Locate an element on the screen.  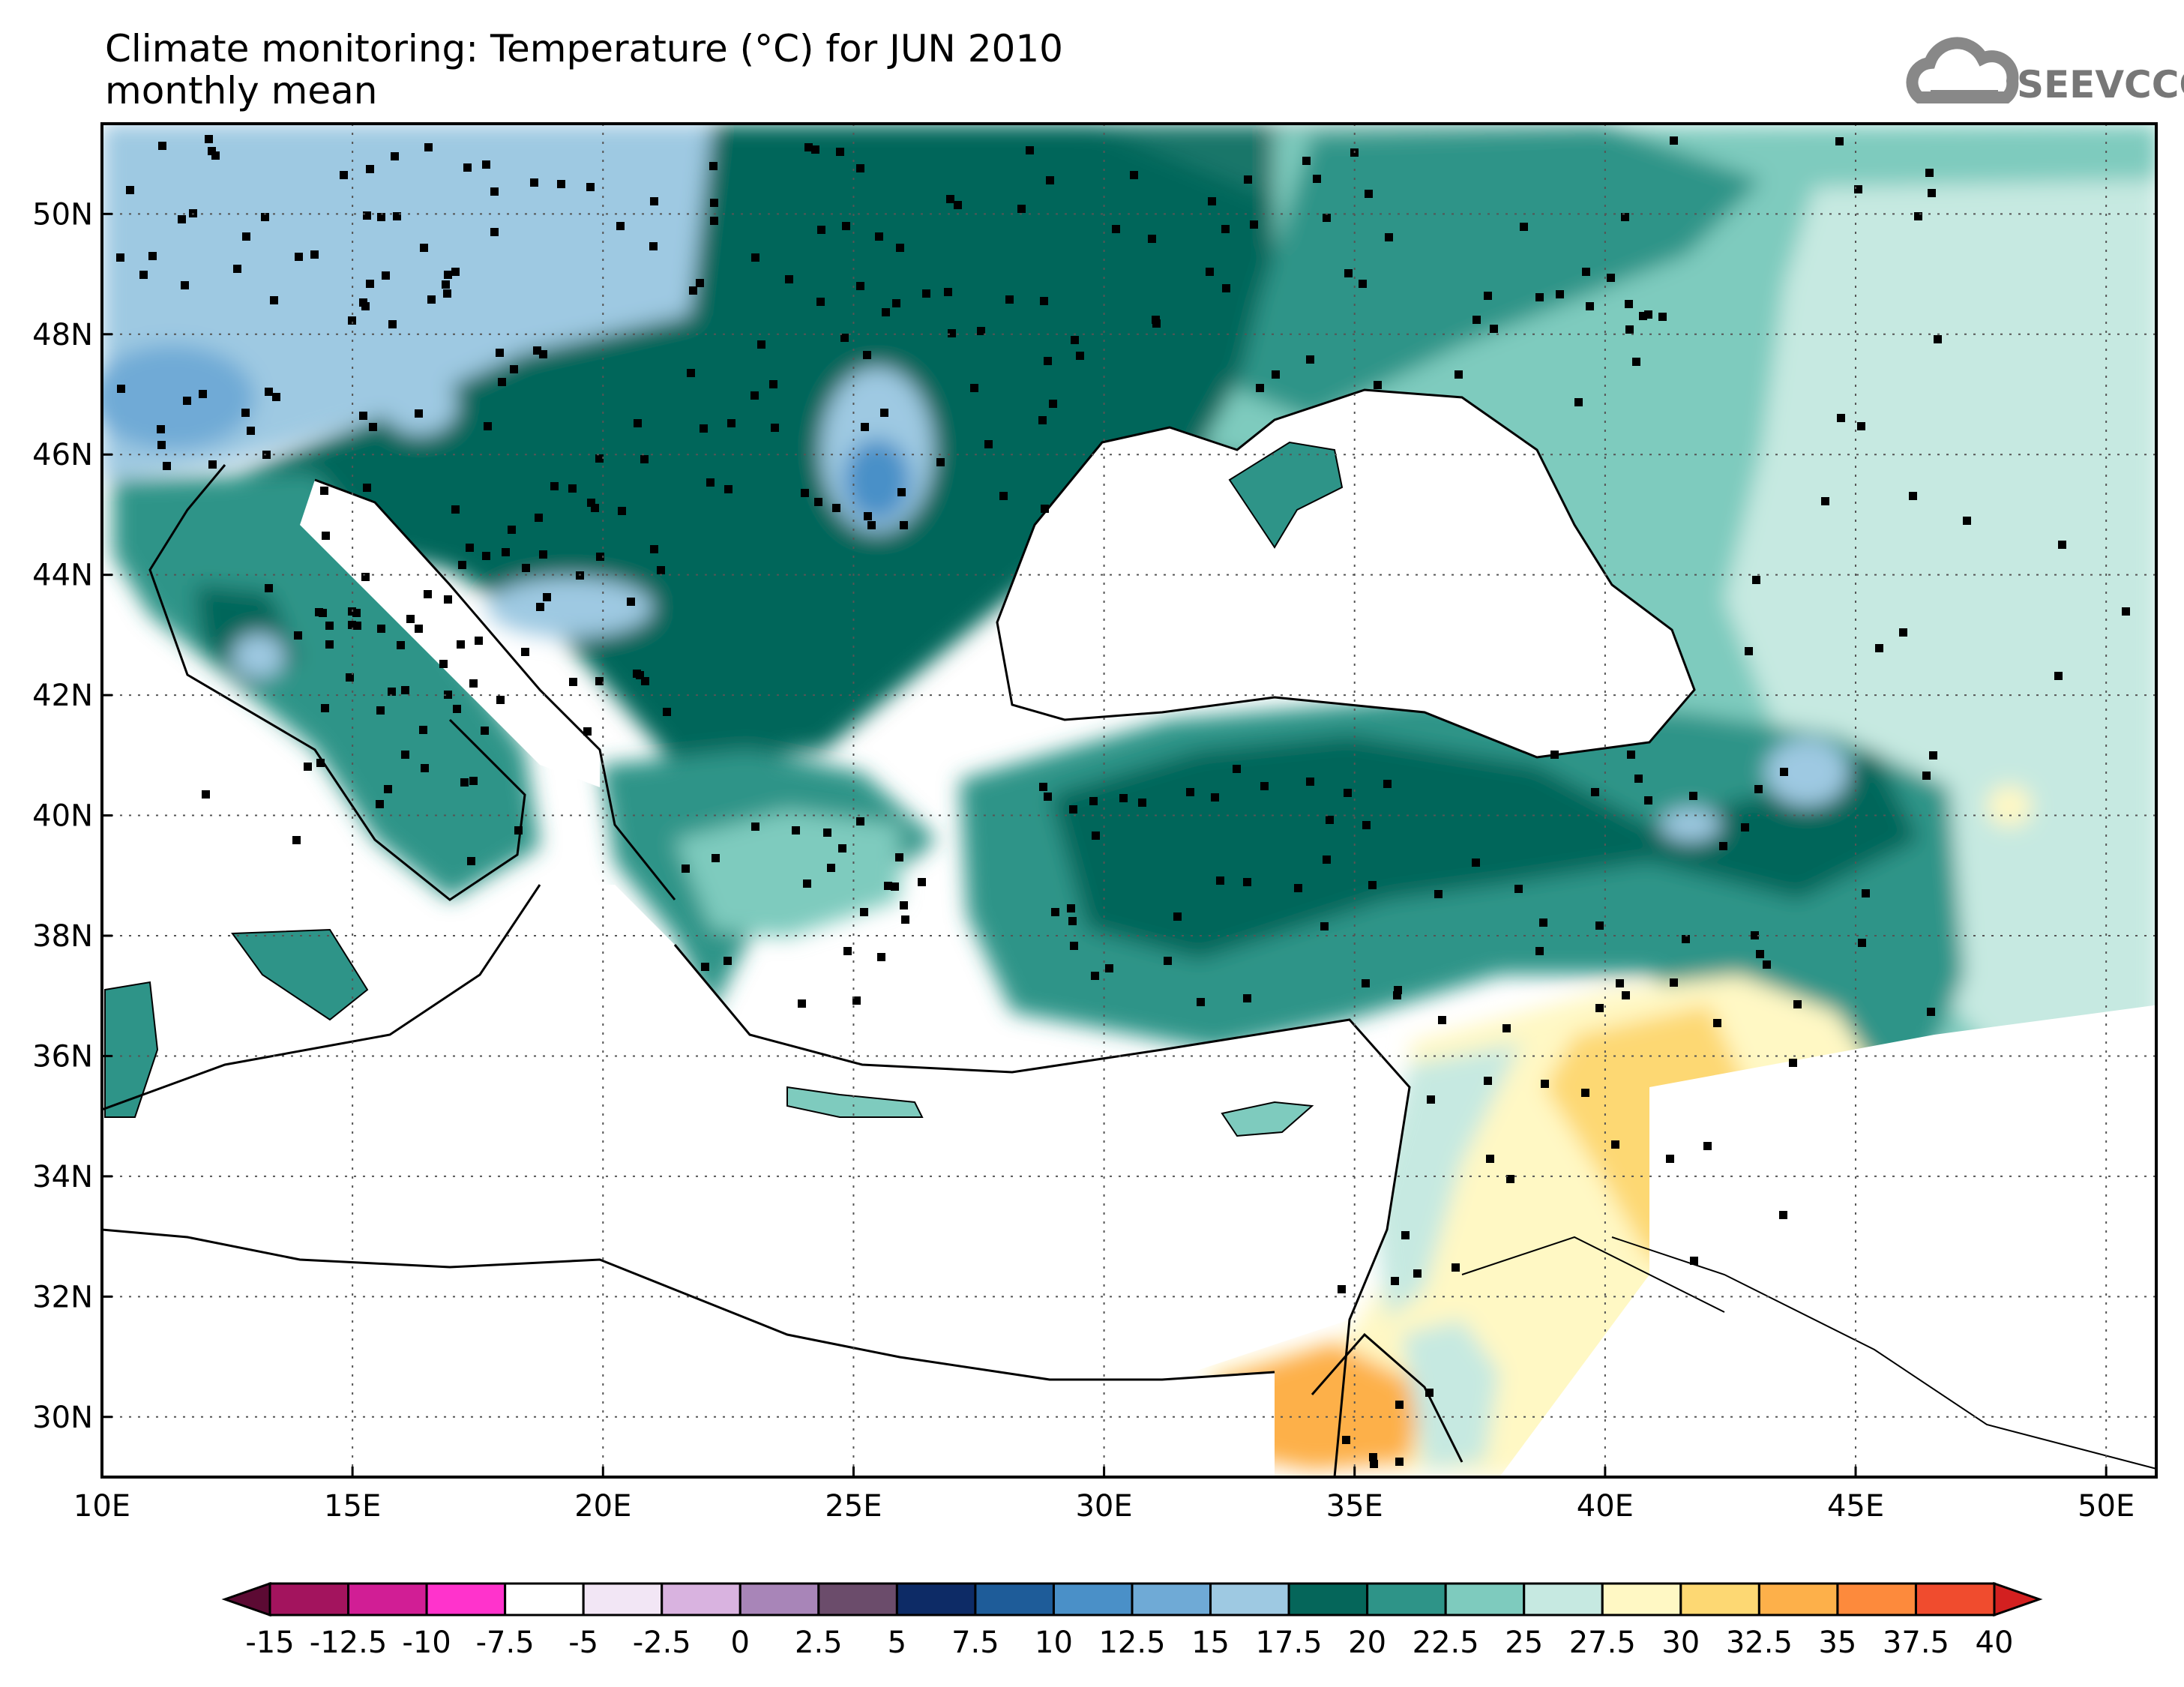
y-tick-label: 30N is located at coordinates (62, 1418).